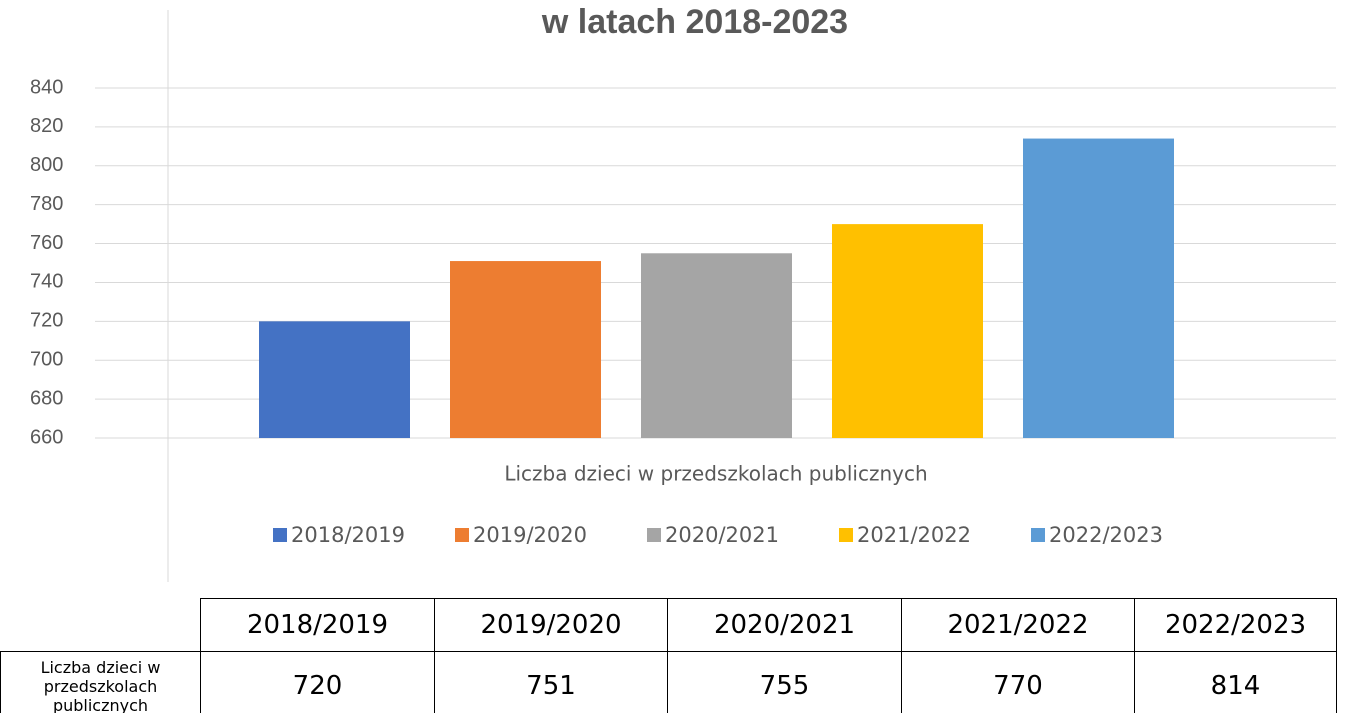  I want to click on column-header: 2022/2023, so click(1235, 625).